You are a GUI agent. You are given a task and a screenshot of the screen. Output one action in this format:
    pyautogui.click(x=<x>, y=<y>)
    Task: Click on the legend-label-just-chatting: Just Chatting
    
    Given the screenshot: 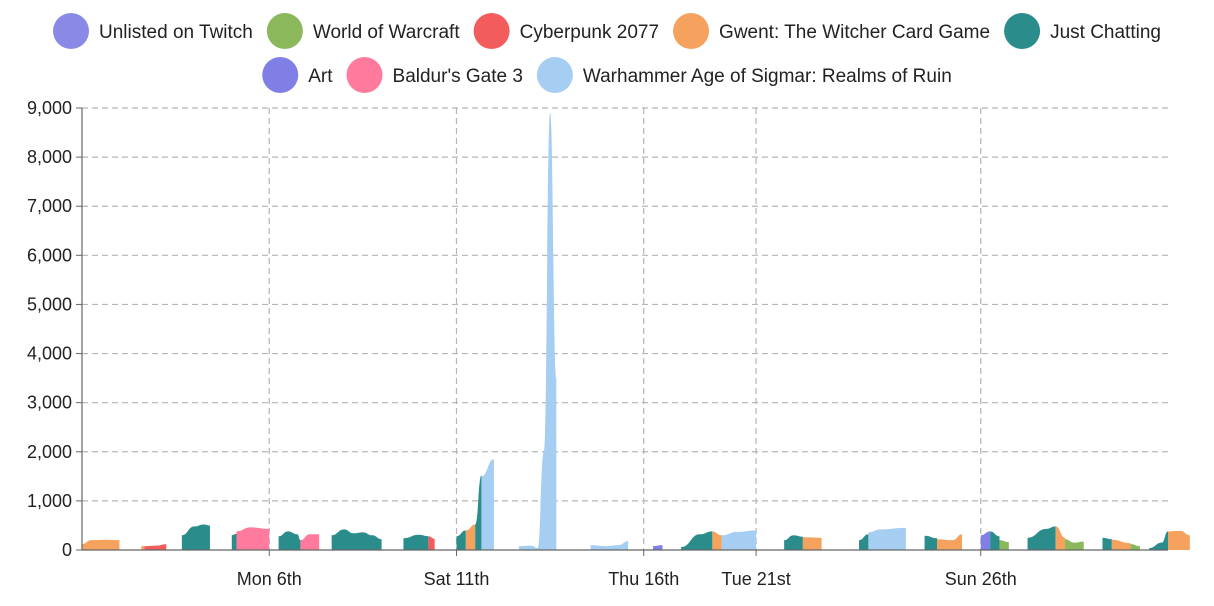 What is the action you would take?
    pyautogui.click(x=1105, y=32)
    